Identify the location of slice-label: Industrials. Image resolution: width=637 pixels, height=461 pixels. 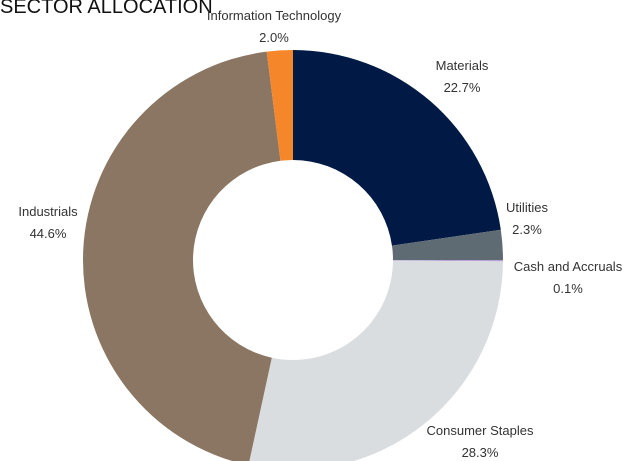
(48, 211).